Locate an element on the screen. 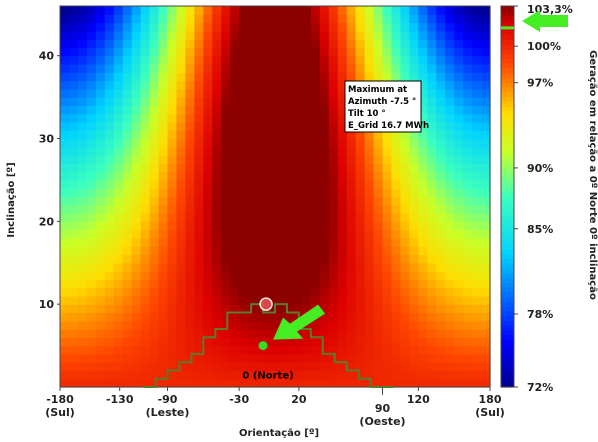  colorbar-tick-label: 90% is located at coordinates (540, 168).